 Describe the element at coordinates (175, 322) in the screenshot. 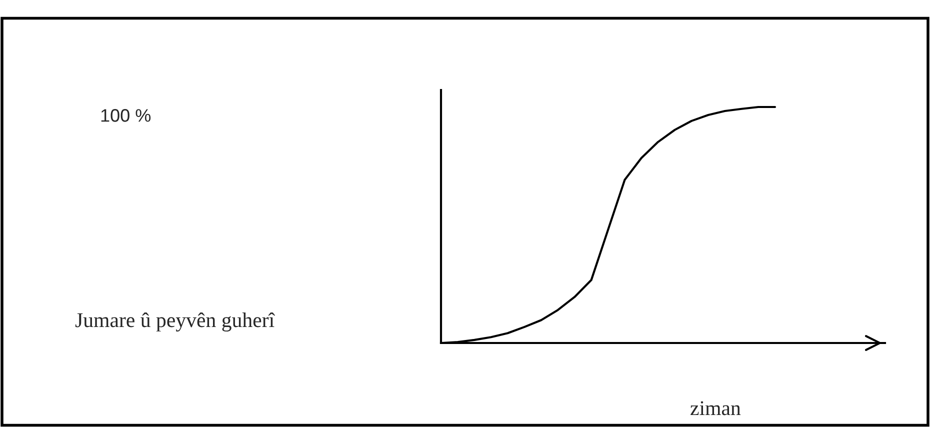

I see `text: Jumare û peyvên guherî` at that location.